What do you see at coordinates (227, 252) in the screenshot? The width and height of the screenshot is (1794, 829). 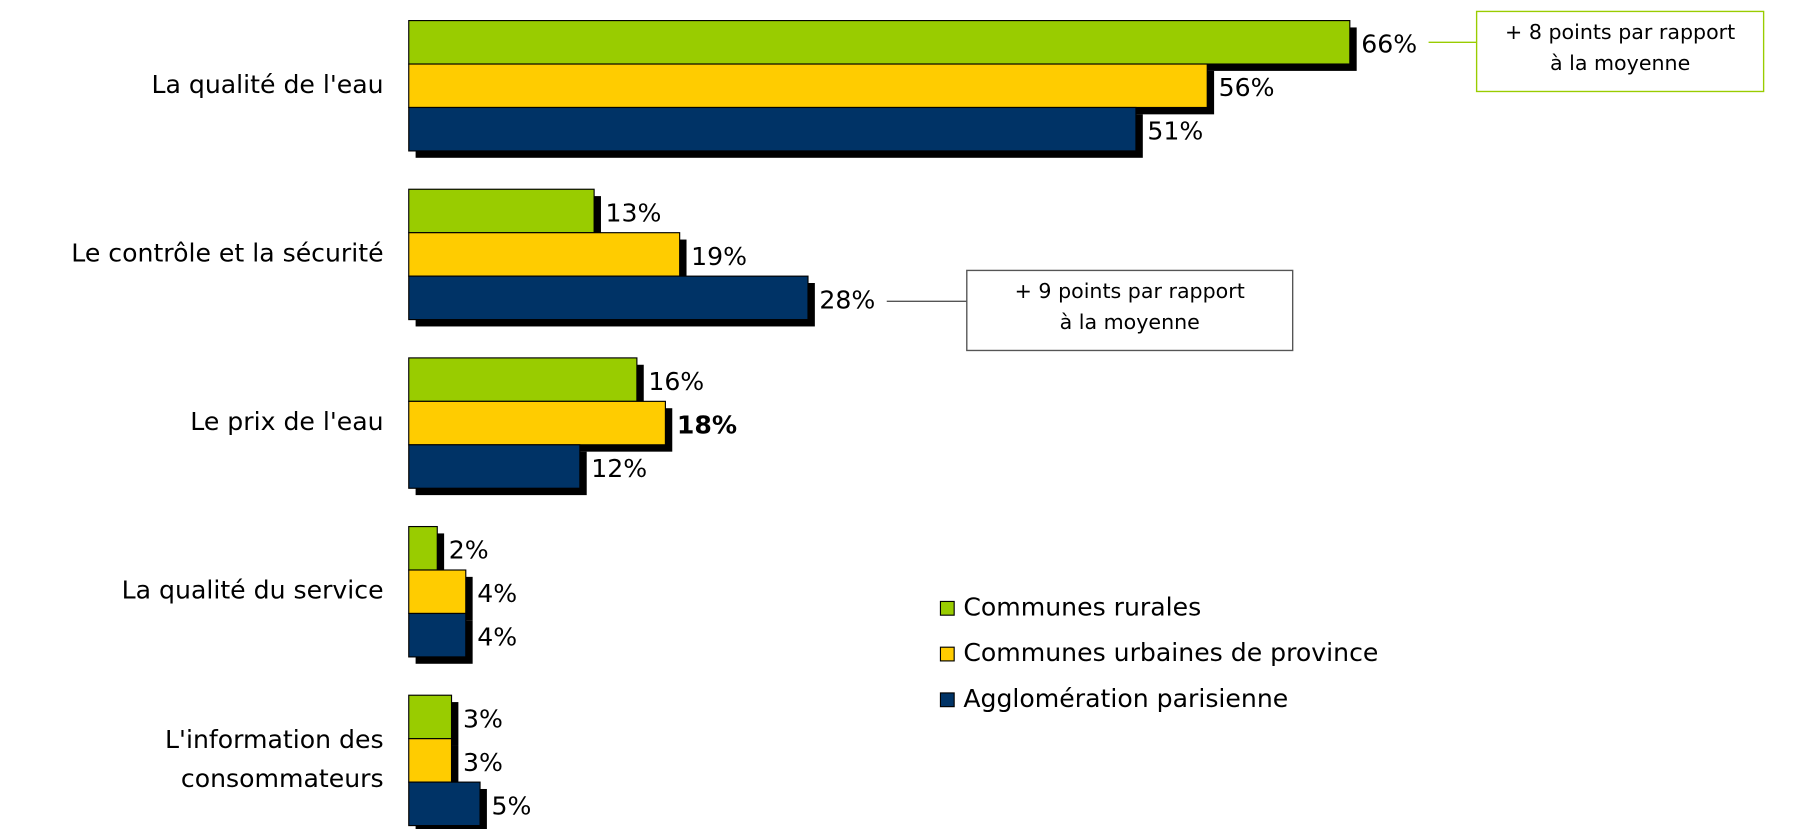 I see `category-label: Le contrôle et la sécurité` at bounding box center [227, 252].